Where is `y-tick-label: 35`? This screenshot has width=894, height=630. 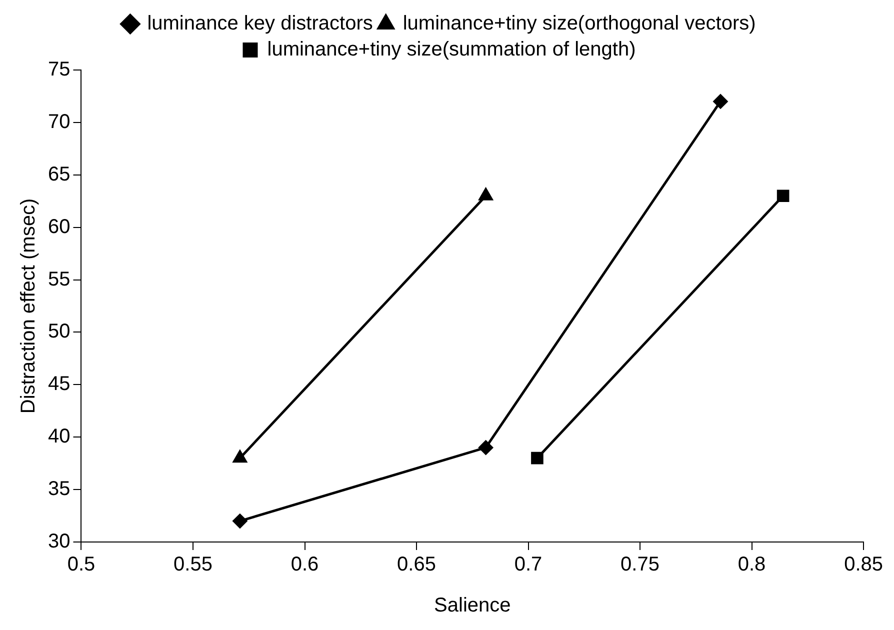 y-tick-label: 35 is located at coordinates (59, 489).